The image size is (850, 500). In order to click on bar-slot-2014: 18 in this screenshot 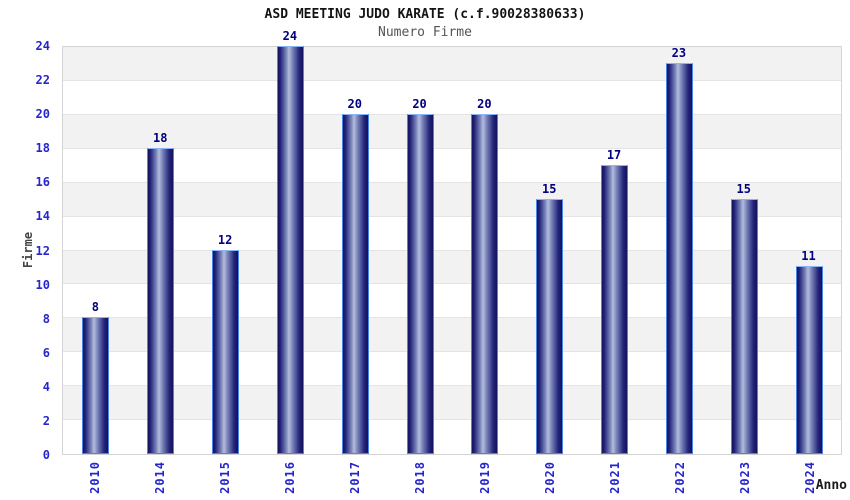, I will do `click(160, 250)`.